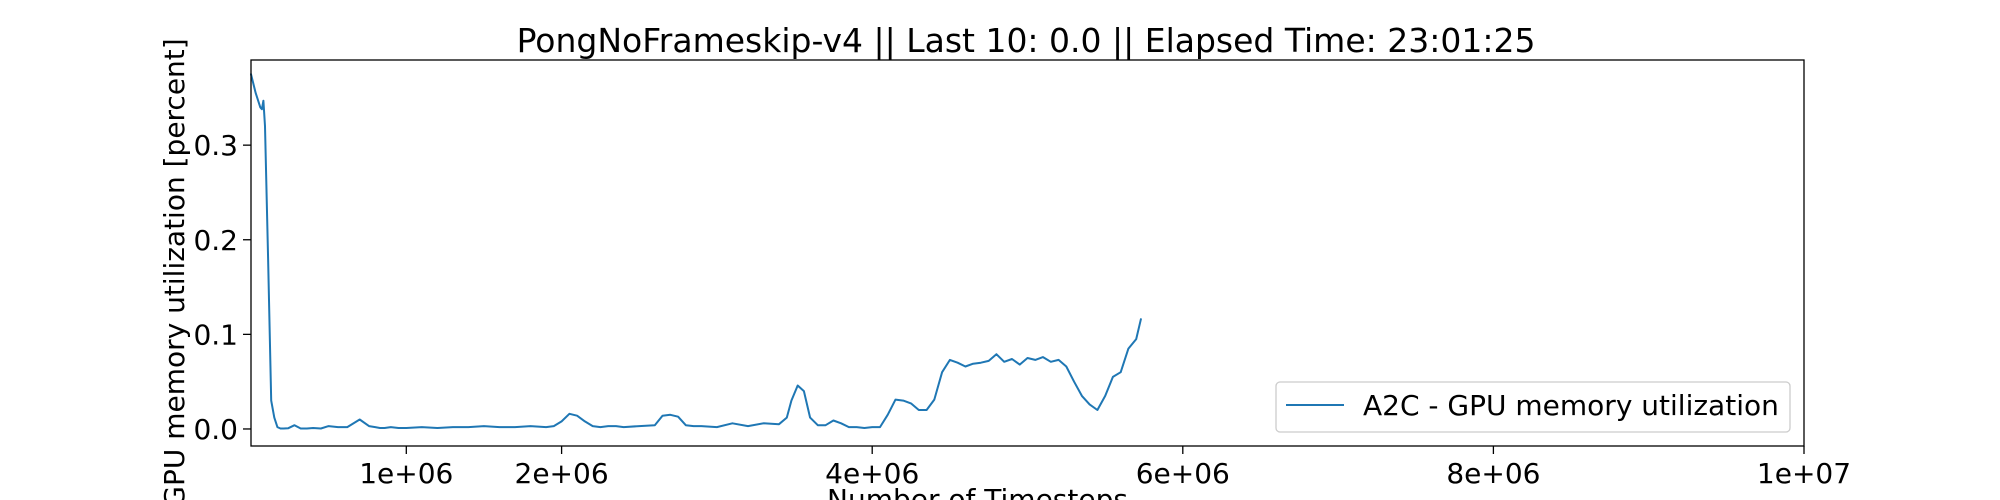  Describe the element at coordinates (222, 287) in the screenshot. I see `y-axis: 0.0 0.1 0.2 0.3` at that location.